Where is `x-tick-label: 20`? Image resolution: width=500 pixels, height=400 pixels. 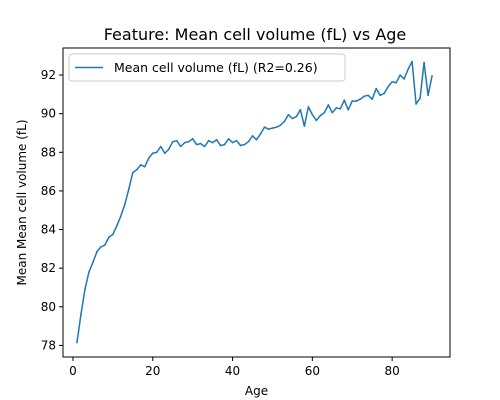 x-tick-label: 20 is located at coordinates (152, 371).